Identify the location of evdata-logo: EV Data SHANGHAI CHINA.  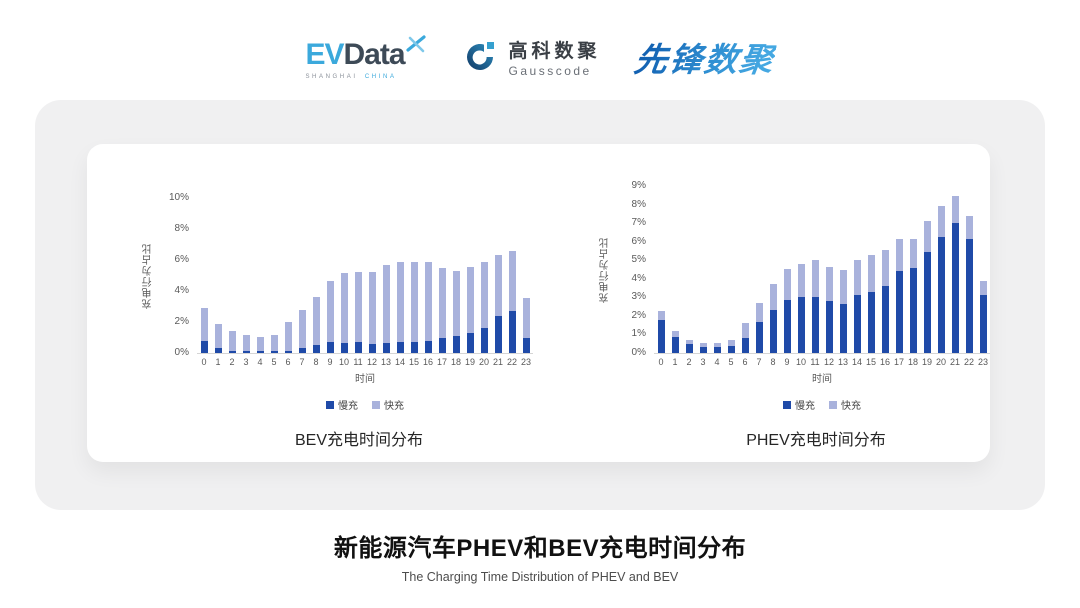
(365, 57).